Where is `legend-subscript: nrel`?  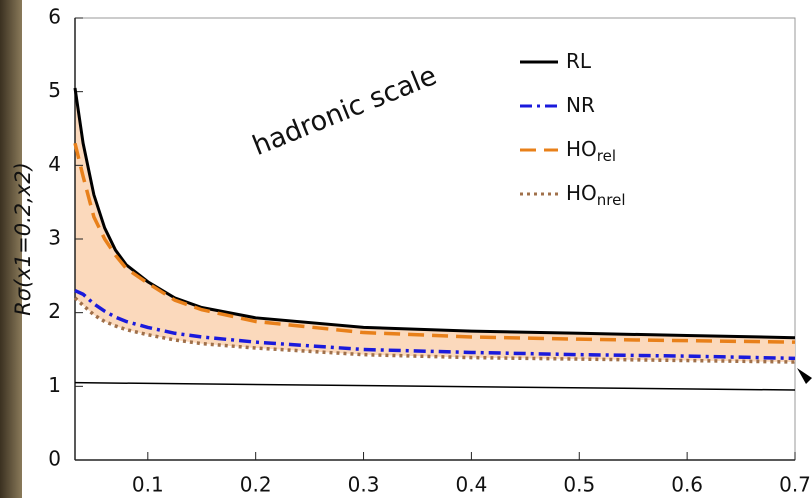 legend-subscript: nrel is located at coordinates (611, 200).